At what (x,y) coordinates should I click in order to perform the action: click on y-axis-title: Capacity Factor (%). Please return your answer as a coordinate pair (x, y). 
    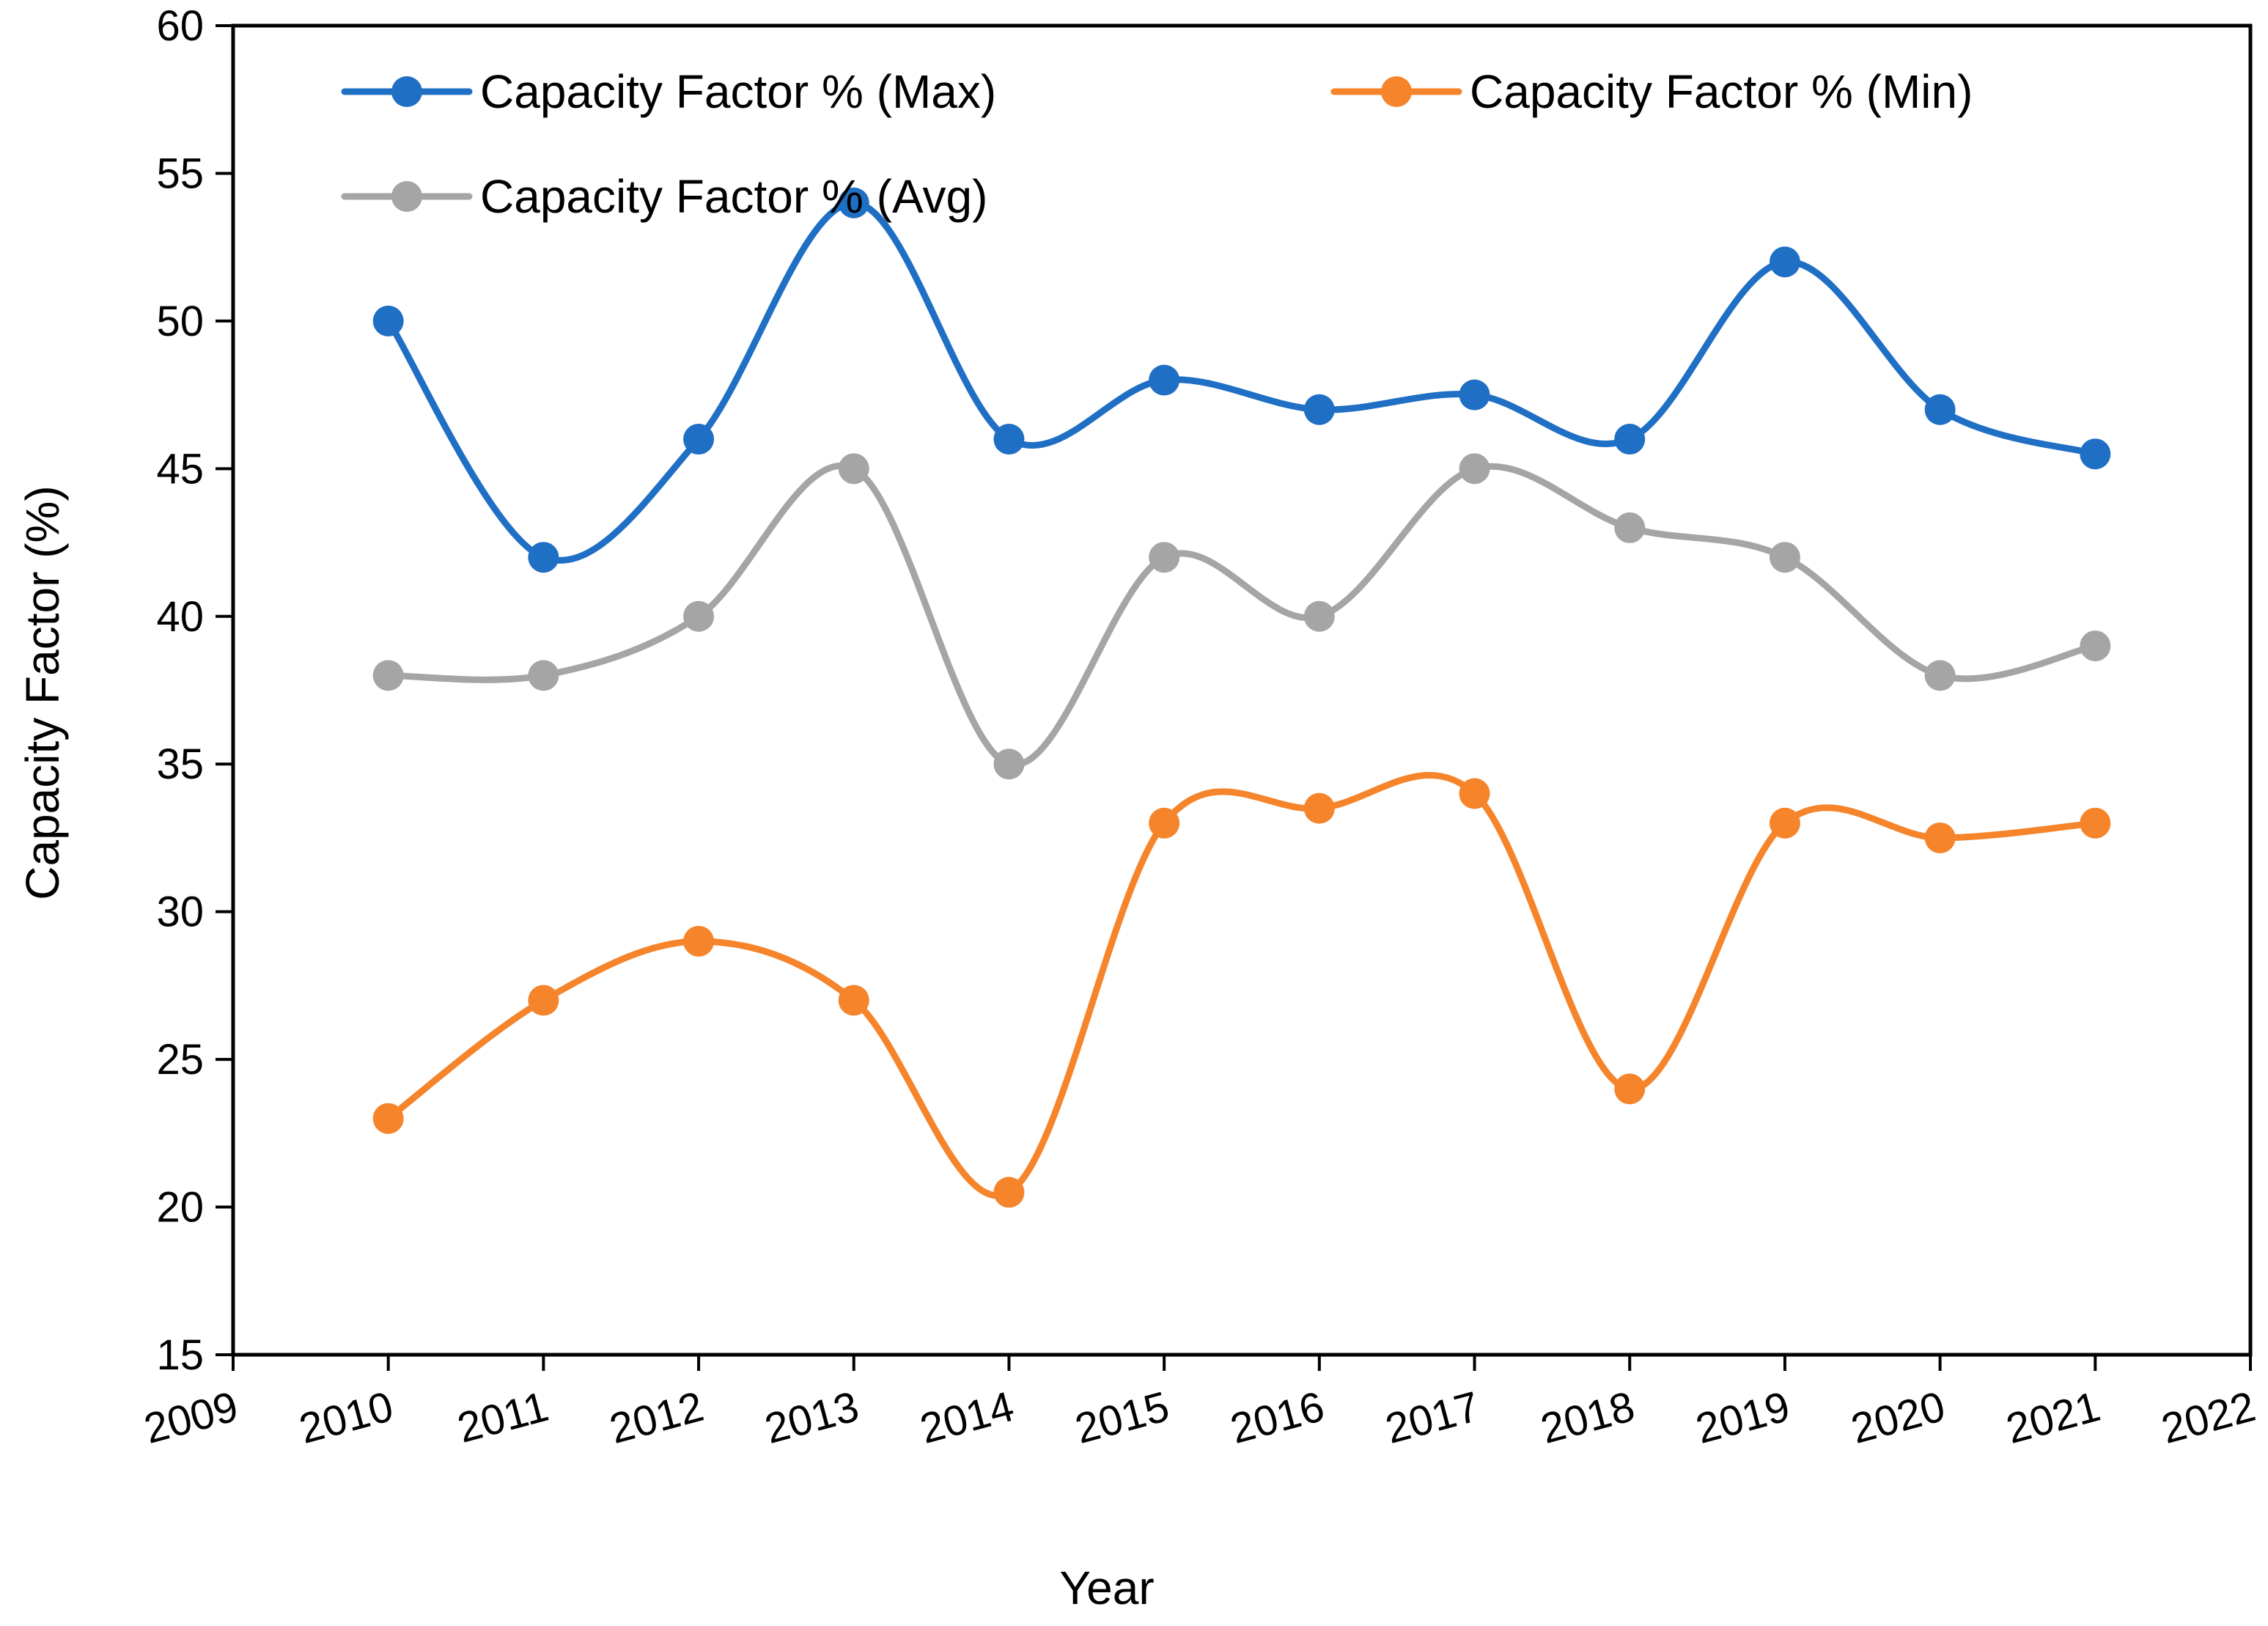
    Looking at the image, I should click on (42, 692).